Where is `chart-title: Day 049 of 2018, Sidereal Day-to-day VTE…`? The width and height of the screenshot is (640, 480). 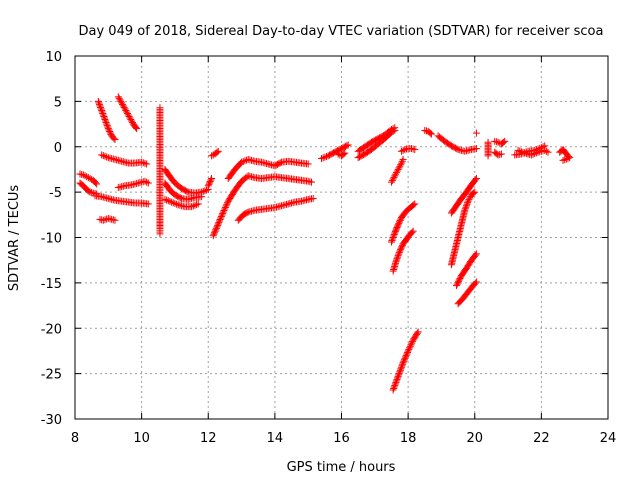 chart-title: Day 049 of 2018, Sidereal Day-to-day VTE… is located at coordinates (341, 31).